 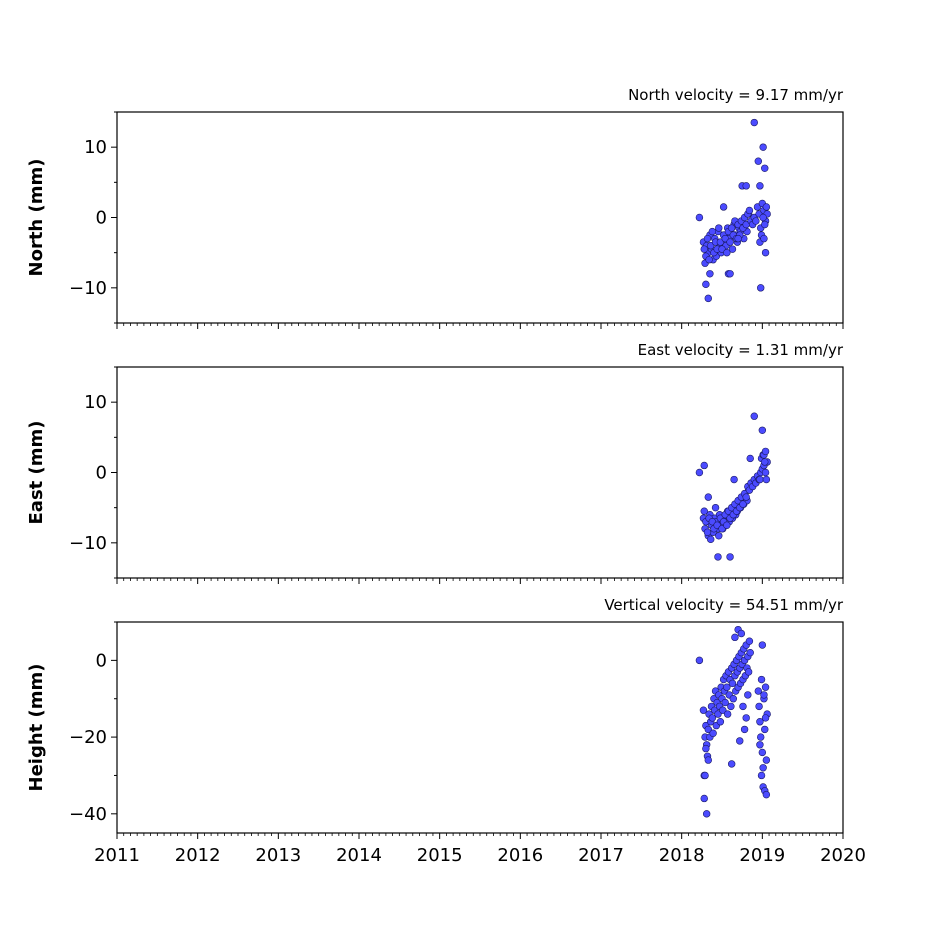 I want to click on velocity-title-east: East velocity = 1.31 mm/yr, so click(x=741, y=350).